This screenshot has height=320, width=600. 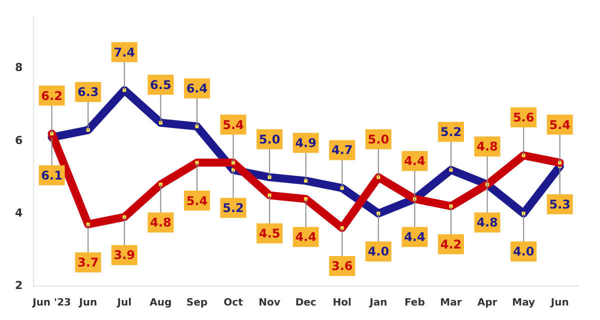 I want to click on y-tick-label: 8, so click(x=19, y=67).